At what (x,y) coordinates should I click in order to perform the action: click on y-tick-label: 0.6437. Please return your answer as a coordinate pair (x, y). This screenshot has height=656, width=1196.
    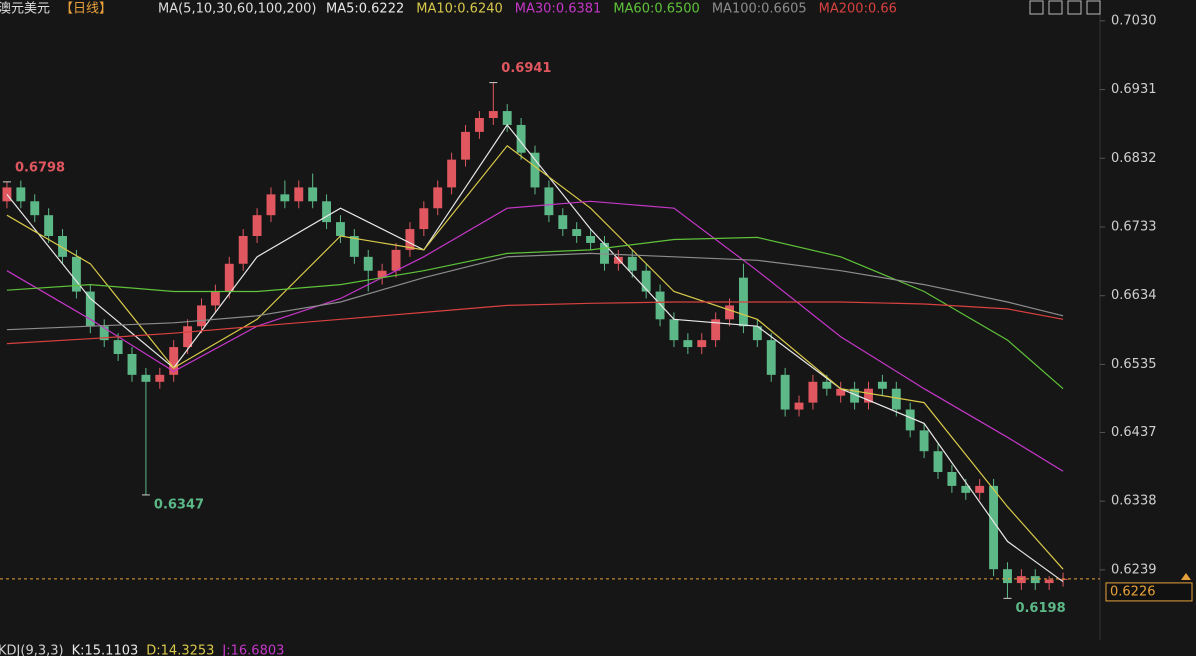
    Looking at the image, I should click on (1134, 432).